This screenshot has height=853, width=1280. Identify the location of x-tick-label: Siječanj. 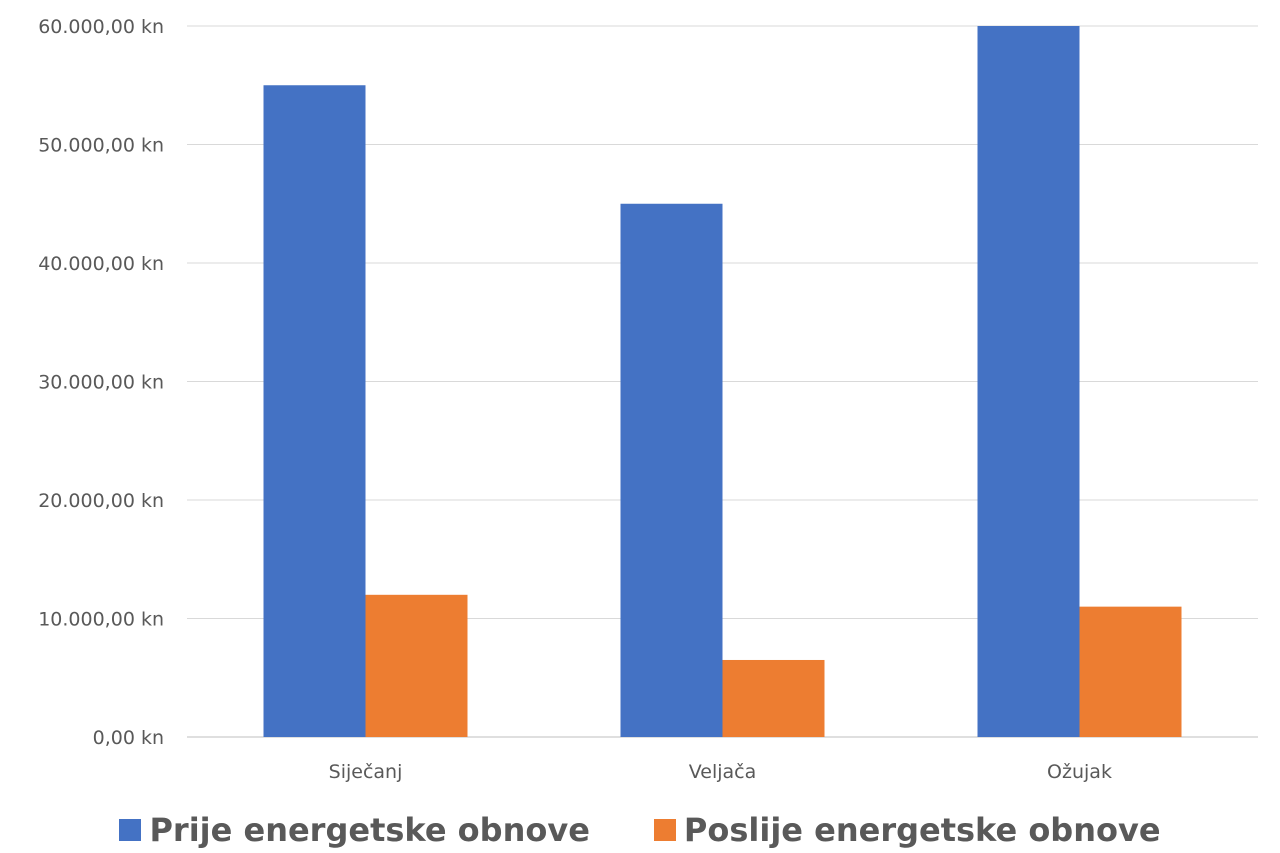
(366, 772).